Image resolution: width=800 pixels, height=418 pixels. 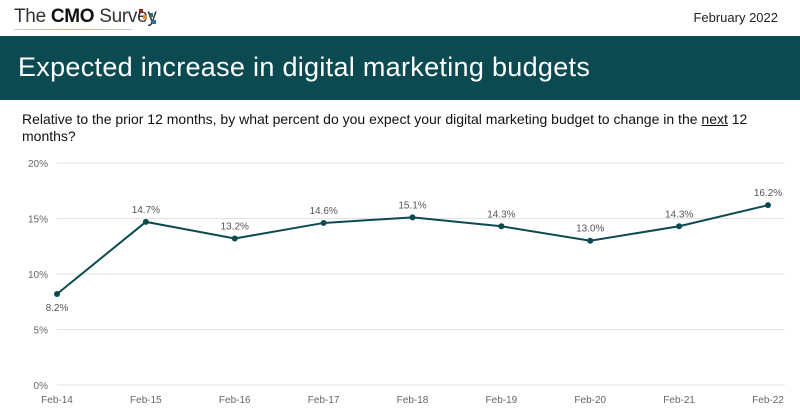 I want to click on y-tick-label: 15%, so click(x=38, y=220).